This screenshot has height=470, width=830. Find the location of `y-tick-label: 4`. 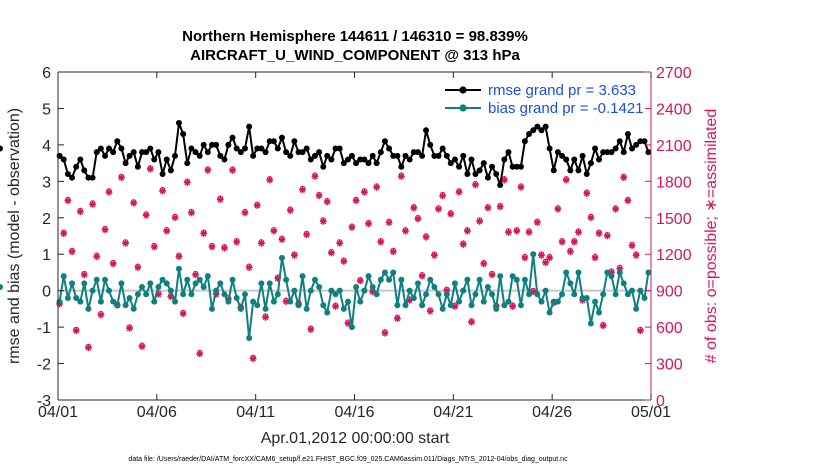

y-tick-label: 4 is located at coordinates (46, 146).